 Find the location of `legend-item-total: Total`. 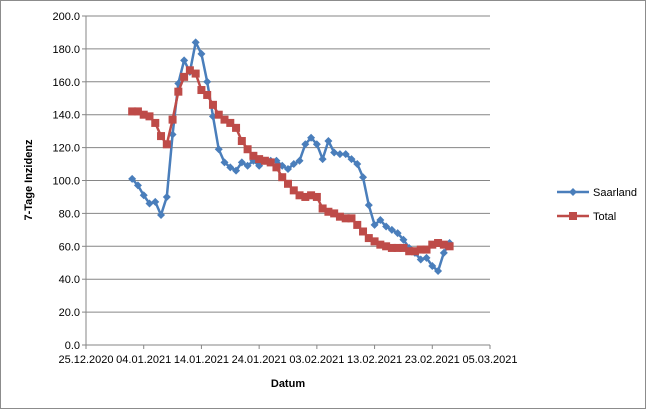

legend-item-total: Total is located at coordinates (586, 217).